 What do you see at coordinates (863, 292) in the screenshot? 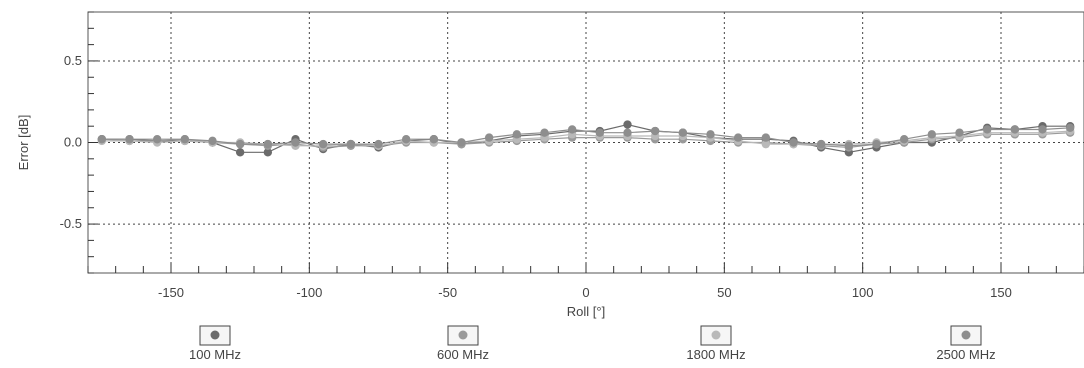
I see `x-tick-label: 100` at bounding box center [863, 292].